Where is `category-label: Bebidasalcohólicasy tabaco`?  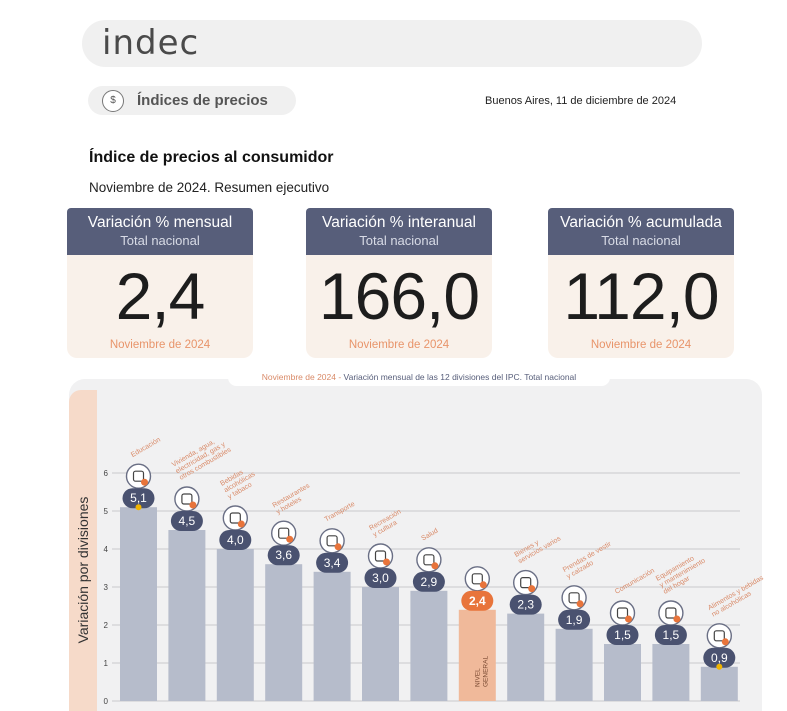 category-label: Bebidasalcohólicasy tabaco is located at coordinates (239, 482).